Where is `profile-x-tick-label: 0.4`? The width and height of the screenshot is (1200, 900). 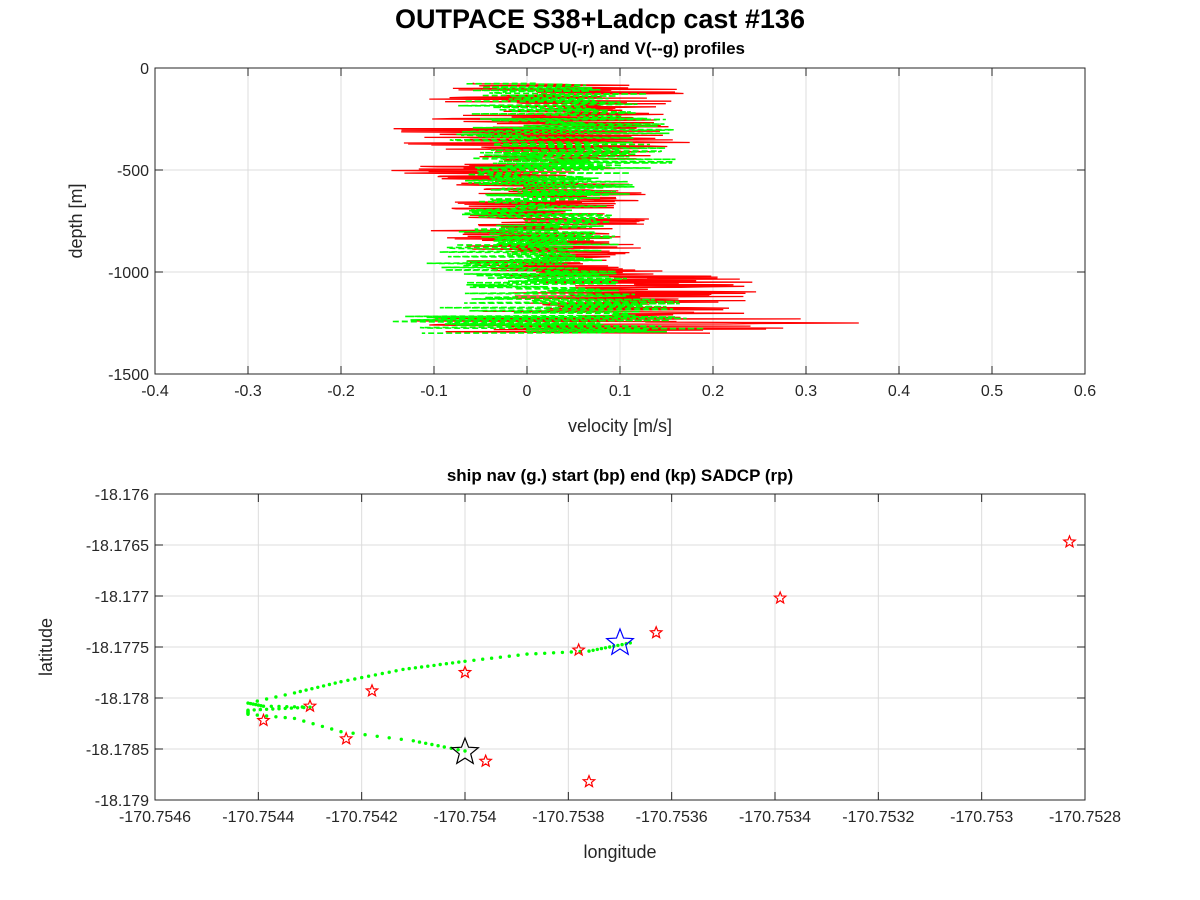
profile-x-tick-label: 0.4 is located at coordinates (899, 391).